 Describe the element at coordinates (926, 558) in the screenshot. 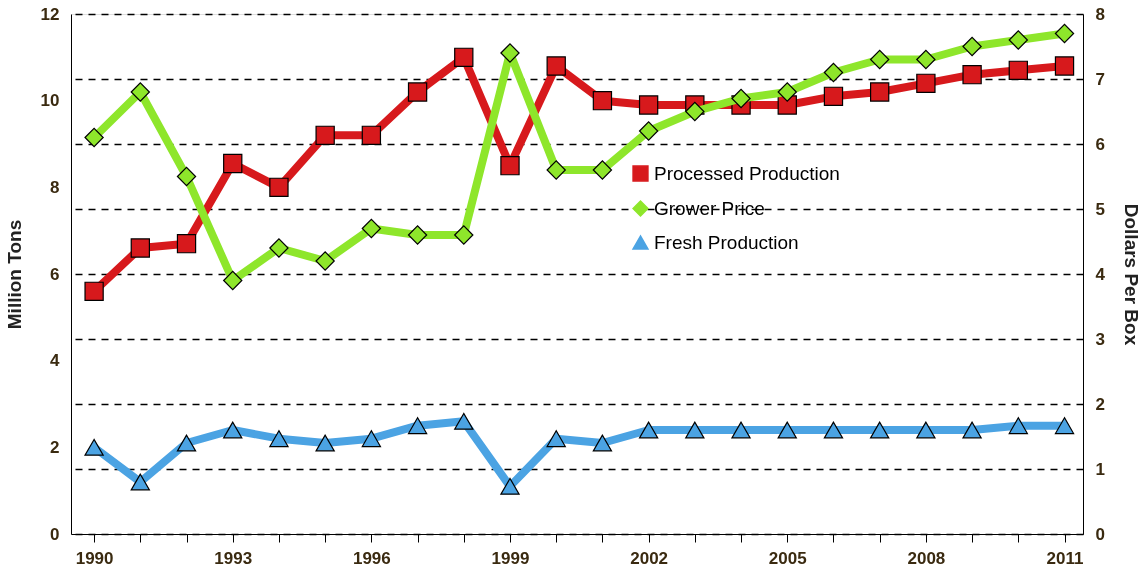

I see `x-tick-label: 2008` at that location.